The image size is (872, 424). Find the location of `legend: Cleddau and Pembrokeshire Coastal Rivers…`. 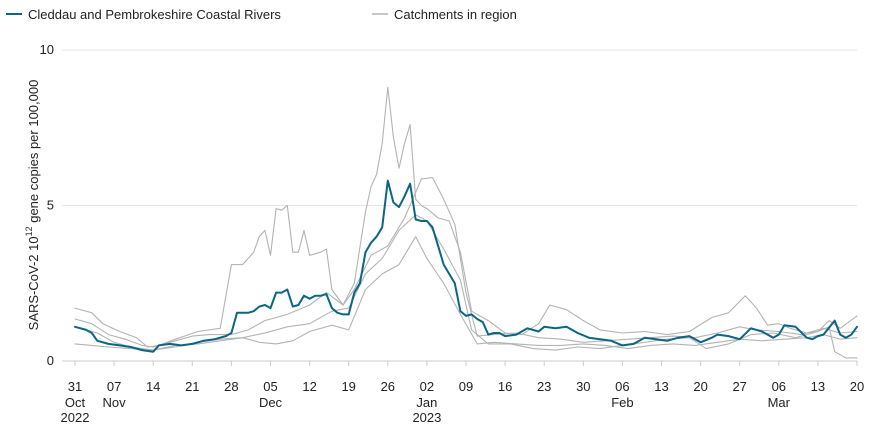

legend: Cleddau and Pembrokeshire Coastal Rivers… is located at coordinates (261, 14).